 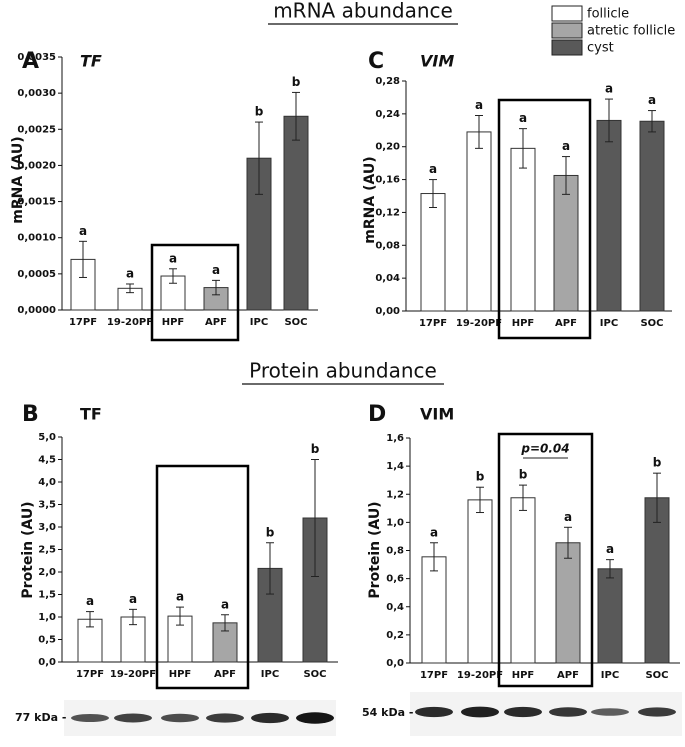 I want to click on y-tick-label: 2,0, so click(x=47, y=572).